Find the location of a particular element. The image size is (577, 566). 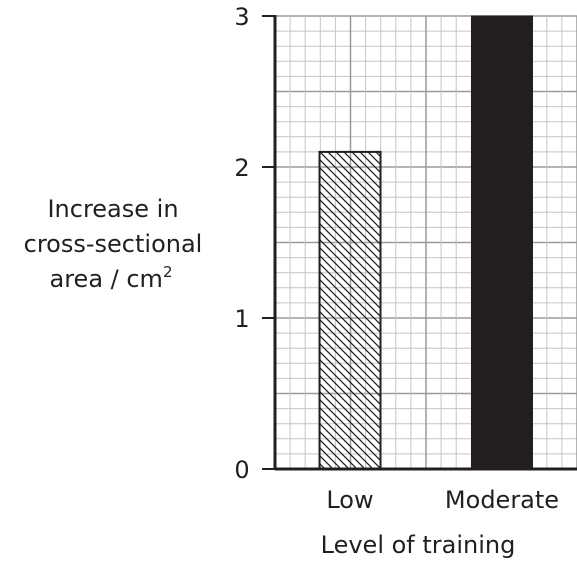

y-axis-title-line-3: area / cm2 is located at coordinates (111, 278).